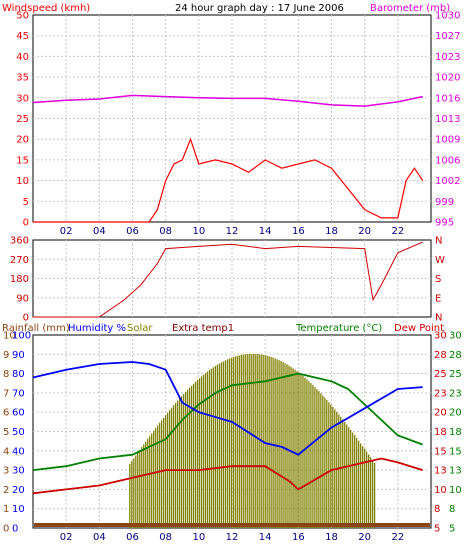 This screenshot has width=465, height=556. What do you see at coordinates (97, 328) in the screenshot?
I see `humidity-label: Humidity %` at bounding box center [97, 328].